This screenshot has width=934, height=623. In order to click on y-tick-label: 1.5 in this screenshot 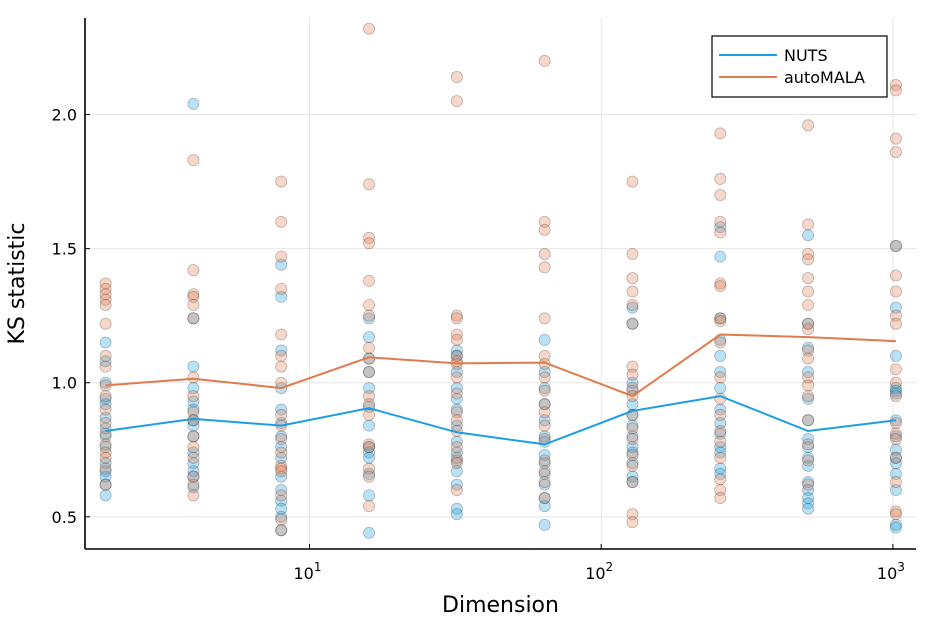, I will do `click(64, 249)`.